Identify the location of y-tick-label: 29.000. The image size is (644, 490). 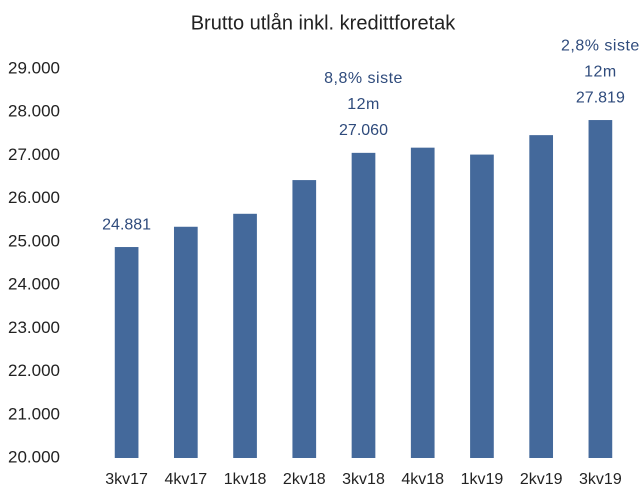
(34, 67).